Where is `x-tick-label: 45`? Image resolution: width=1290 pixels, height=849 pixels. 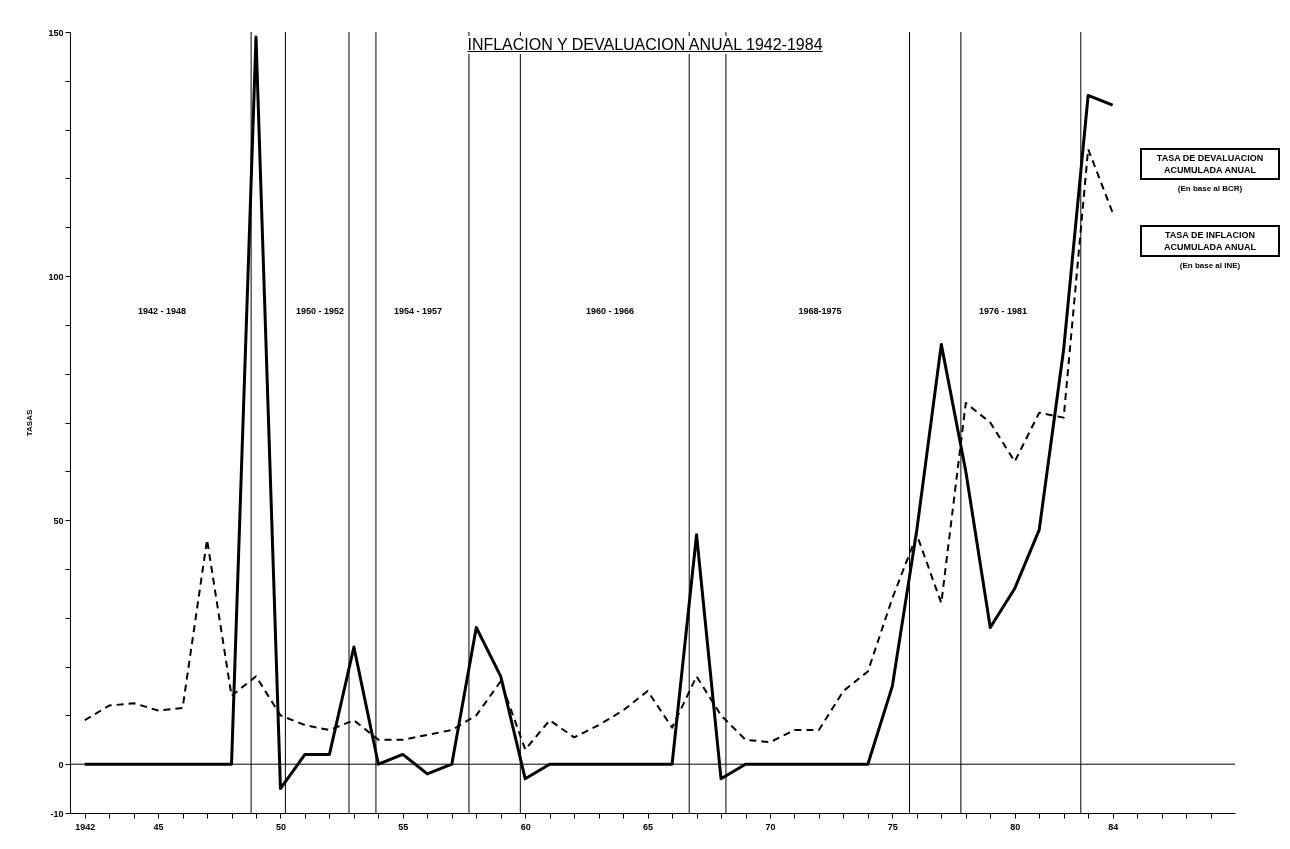
x-tick-label: 45 is located at coordinates (158, 826).